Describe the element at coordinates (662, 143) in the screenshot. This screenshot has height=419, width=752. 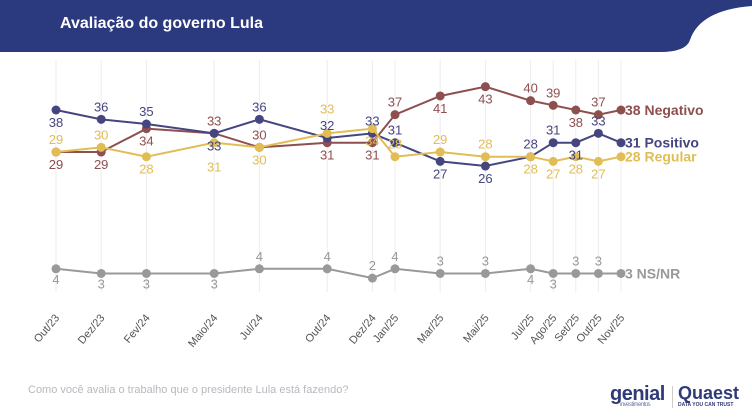
I see `series-end-label: 31 Positivo` at that location.